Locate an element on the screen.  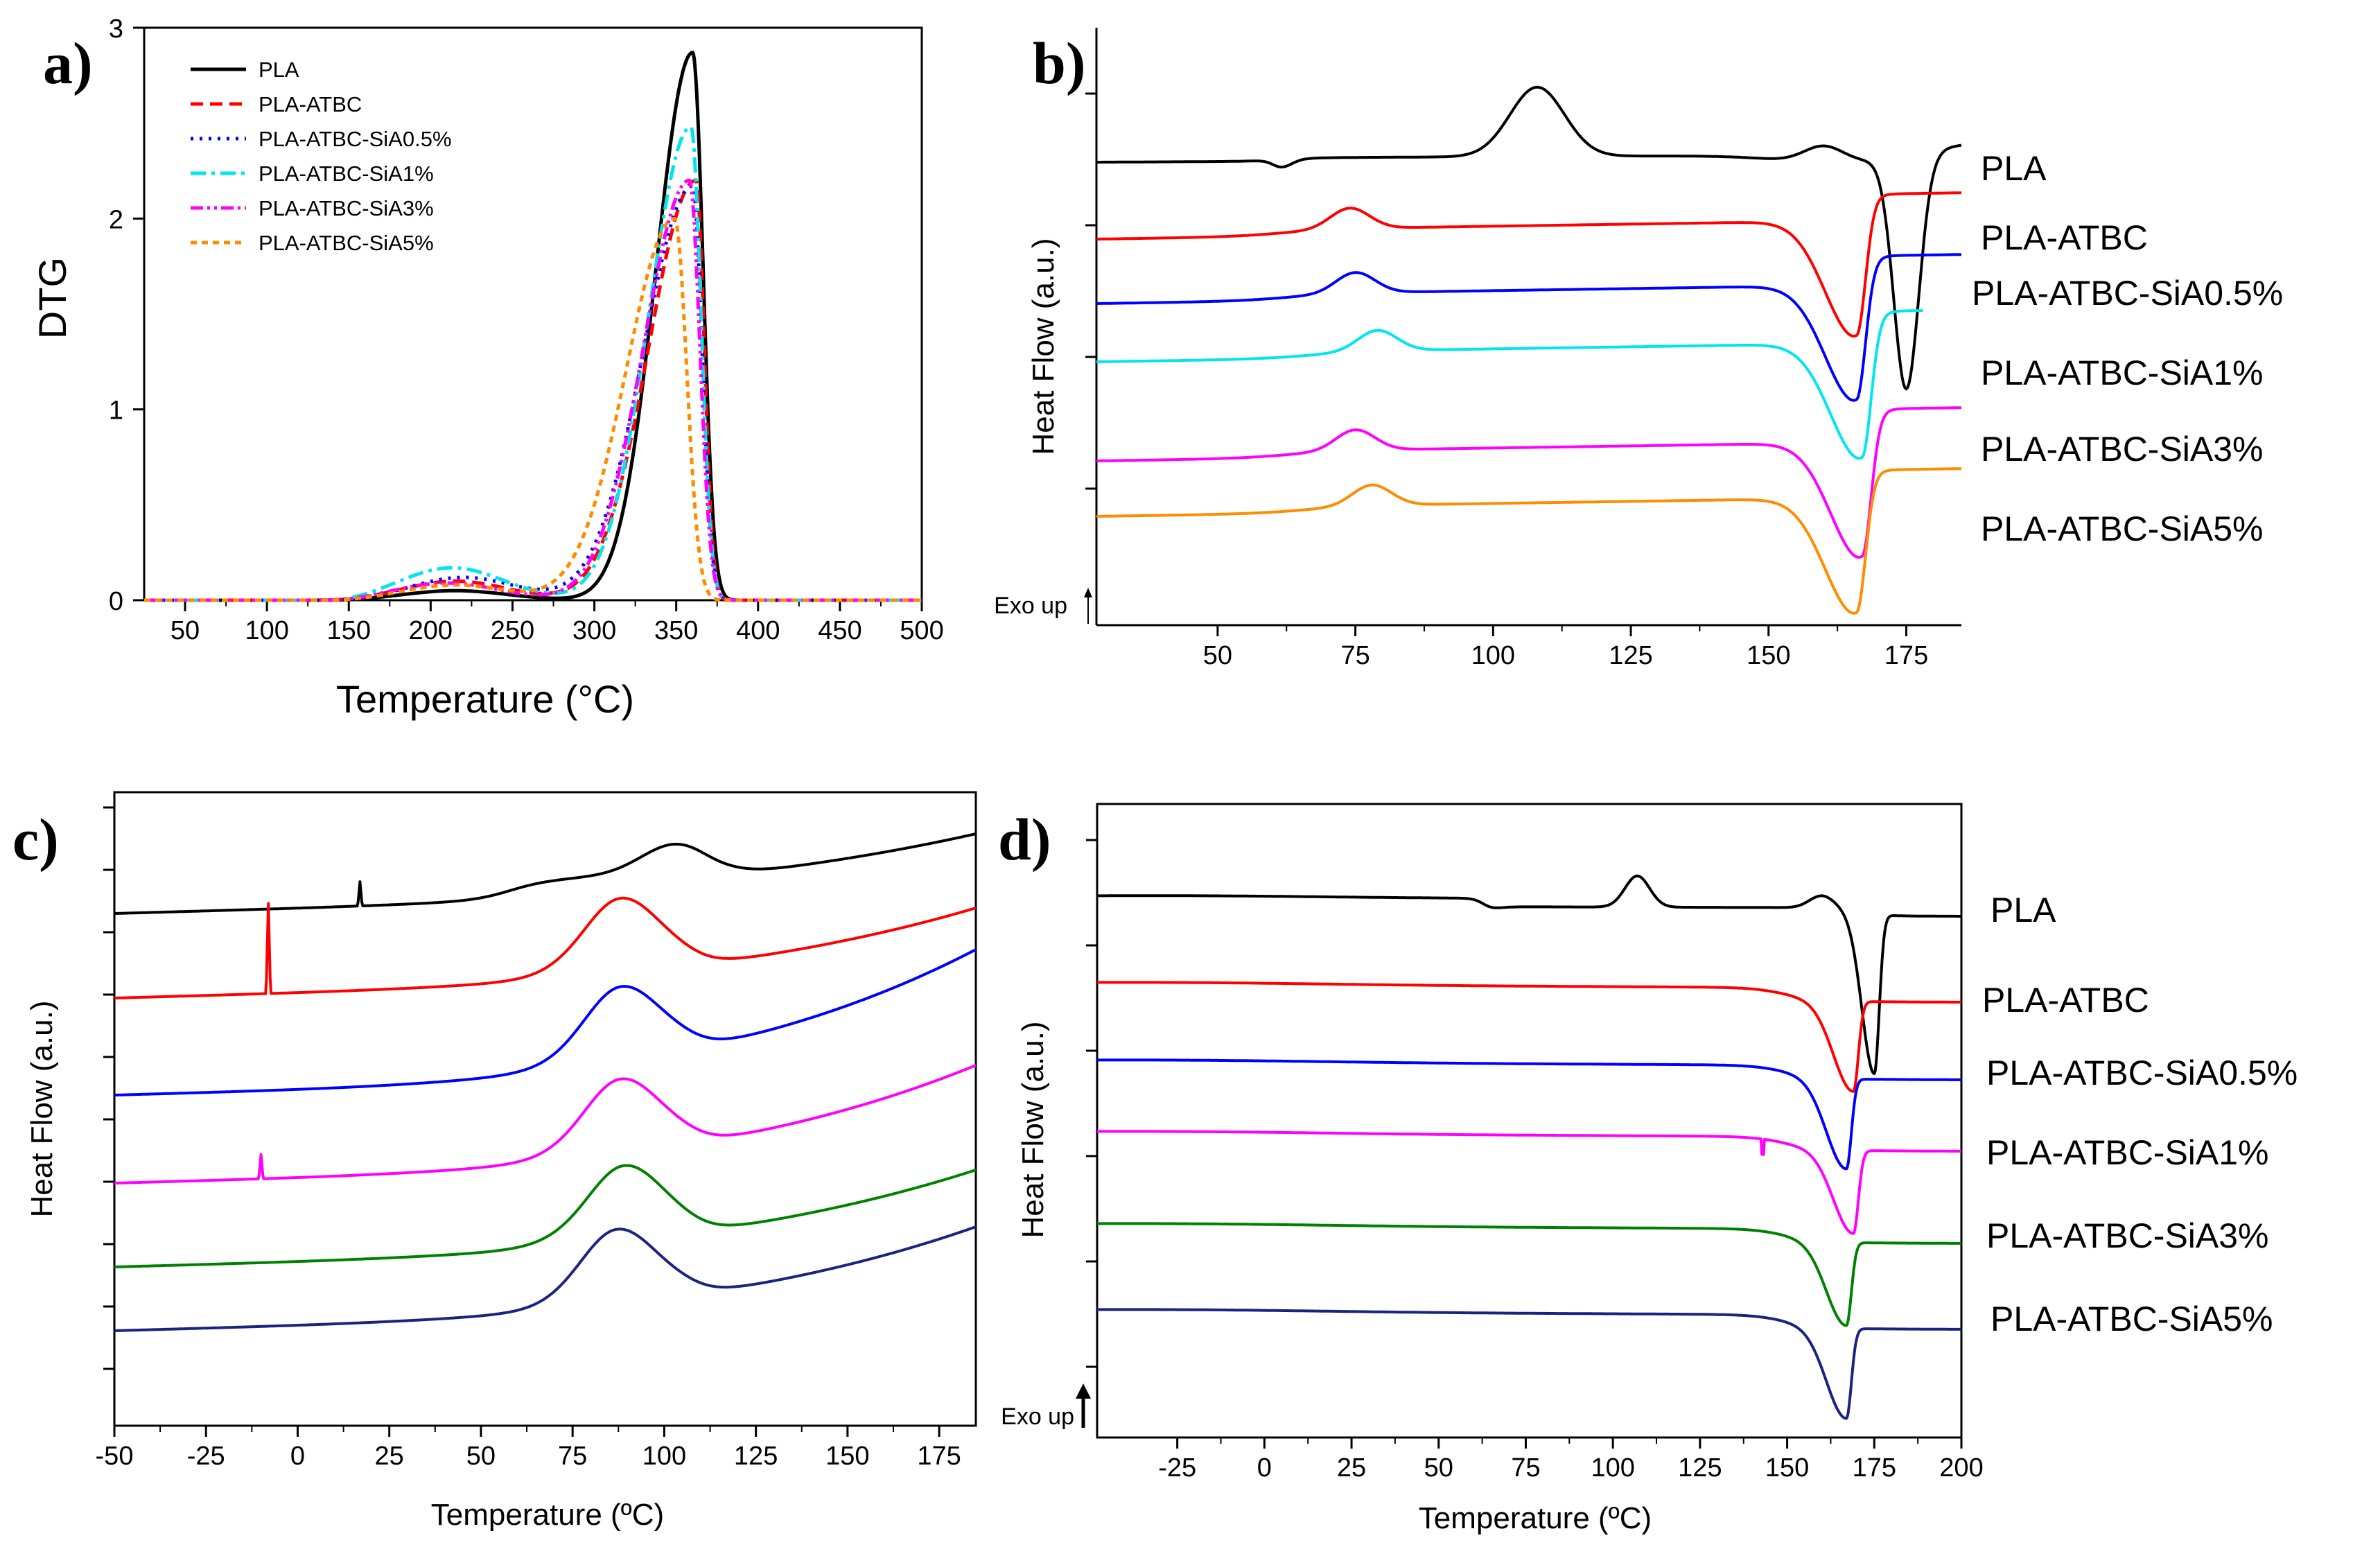
panel-d-xtick-label: 75 is located at coordinates (1525, 1468).